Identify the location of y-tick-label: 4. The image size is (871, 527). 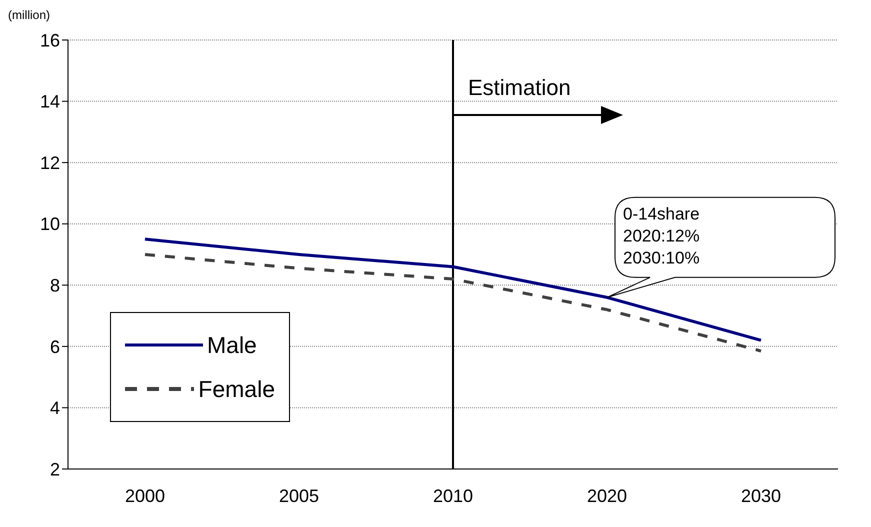
(55, 408).